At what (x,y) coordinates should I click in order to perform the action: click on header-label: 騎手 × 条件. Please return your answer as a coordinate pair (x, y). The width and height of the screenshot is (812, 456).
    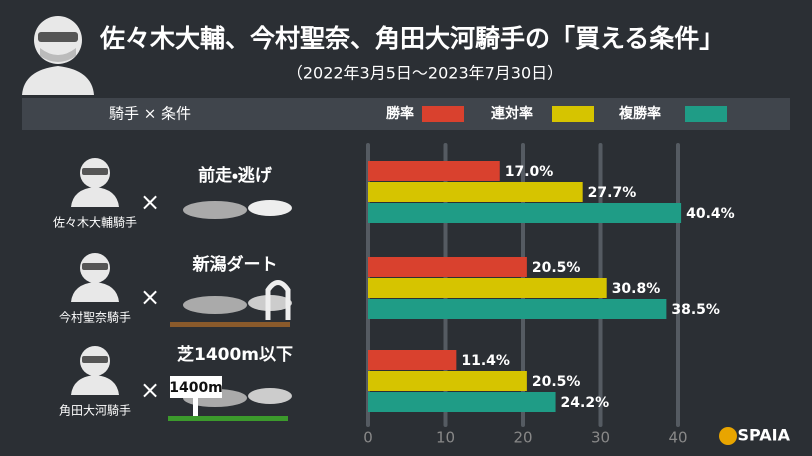
    Looking at the image, I should click on (150, 114).